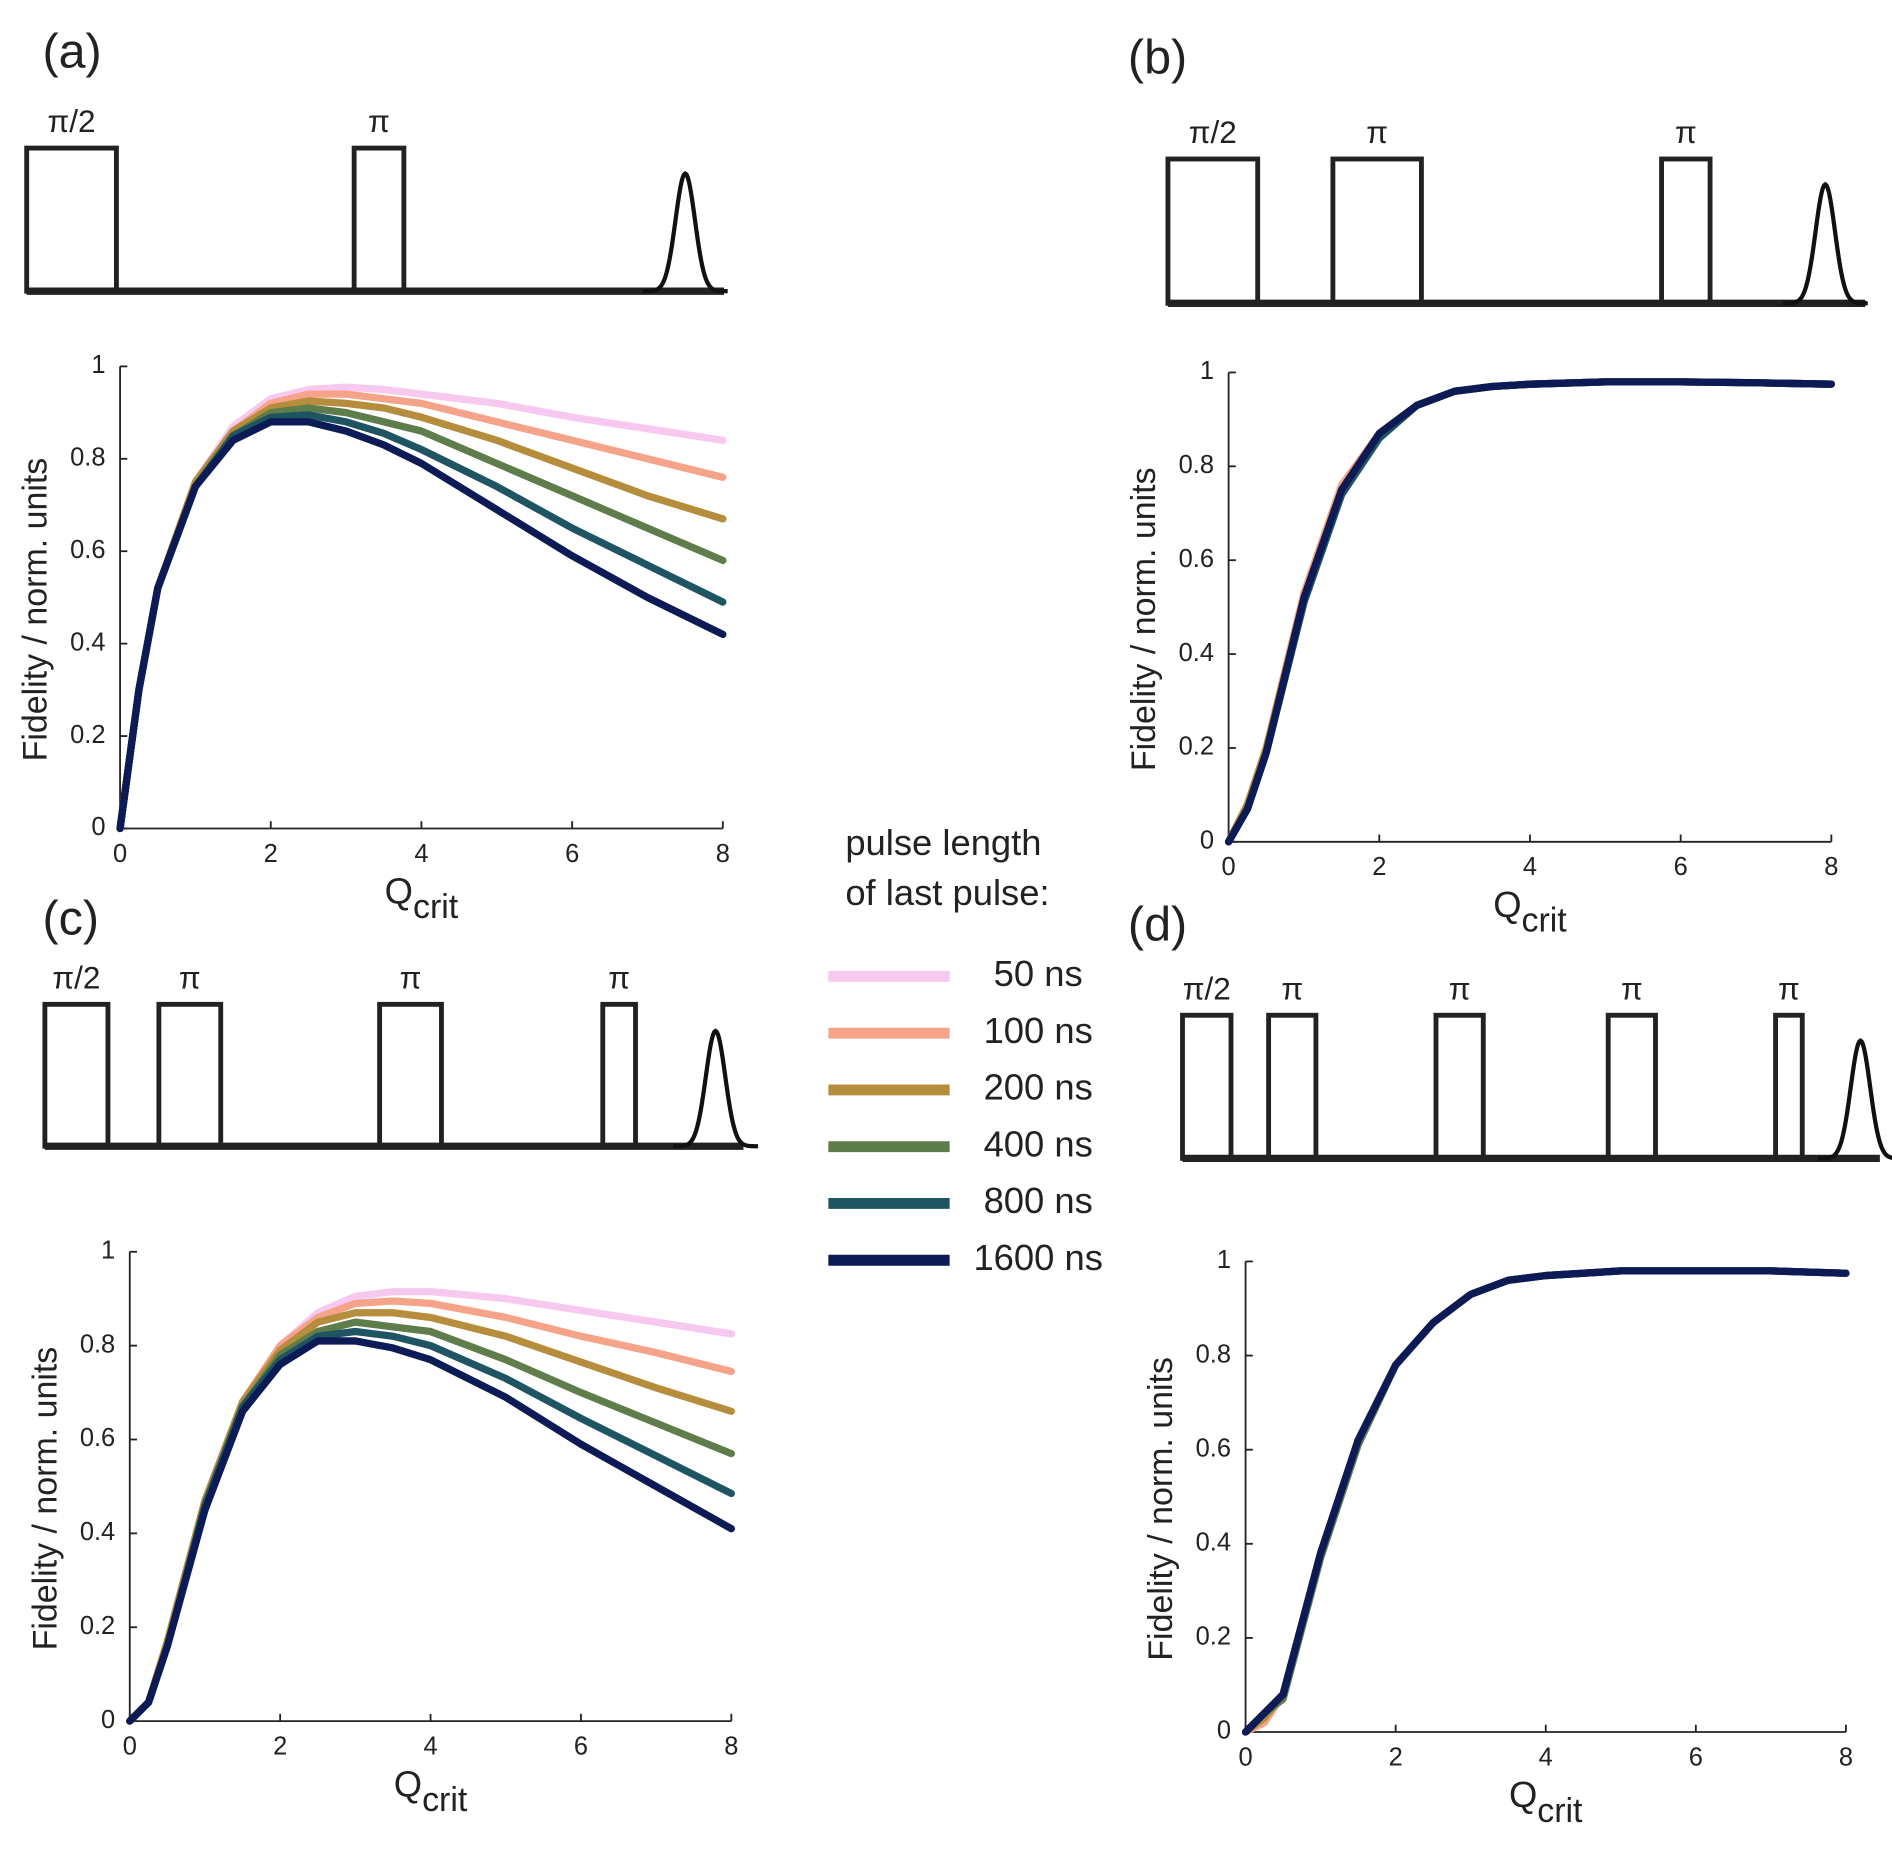 The height and width of the screenshot is (1851, 1892). What do you see at coordinates (70, 919) in the screenshot?
I see `panel-label: (c)` at bounding box center [70, 919].